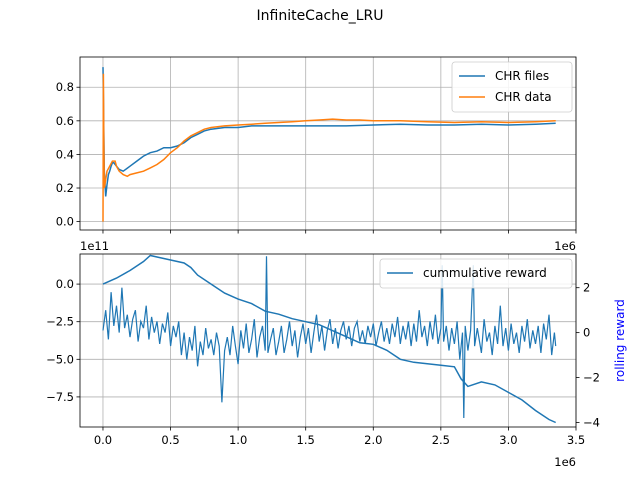 Image resolution: width=640 pixels, height=480 pixels. I want to click on y2-tick-label: −4, so click(591, 423).